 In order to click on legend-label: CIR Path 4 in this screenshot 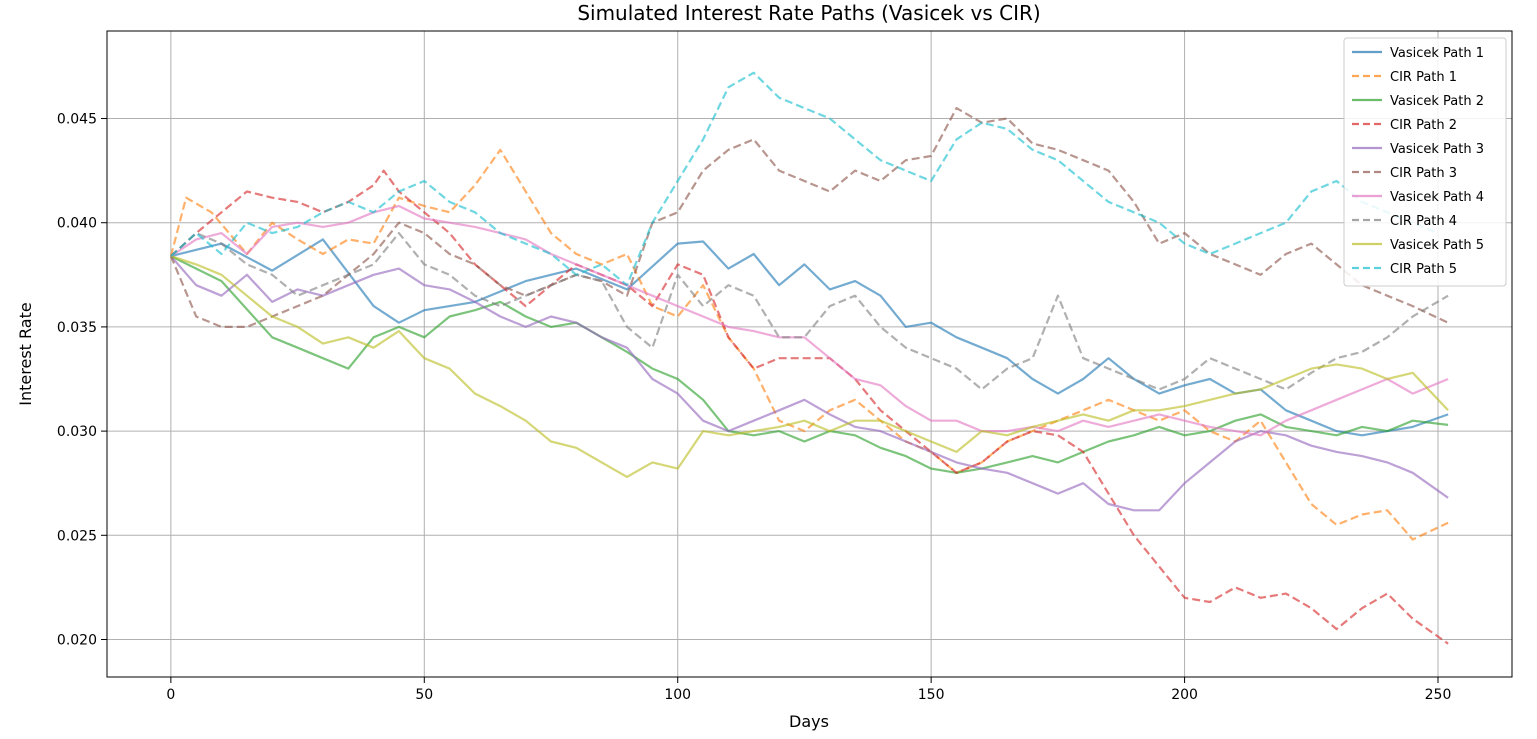, I will do `click(1423, 221)`.